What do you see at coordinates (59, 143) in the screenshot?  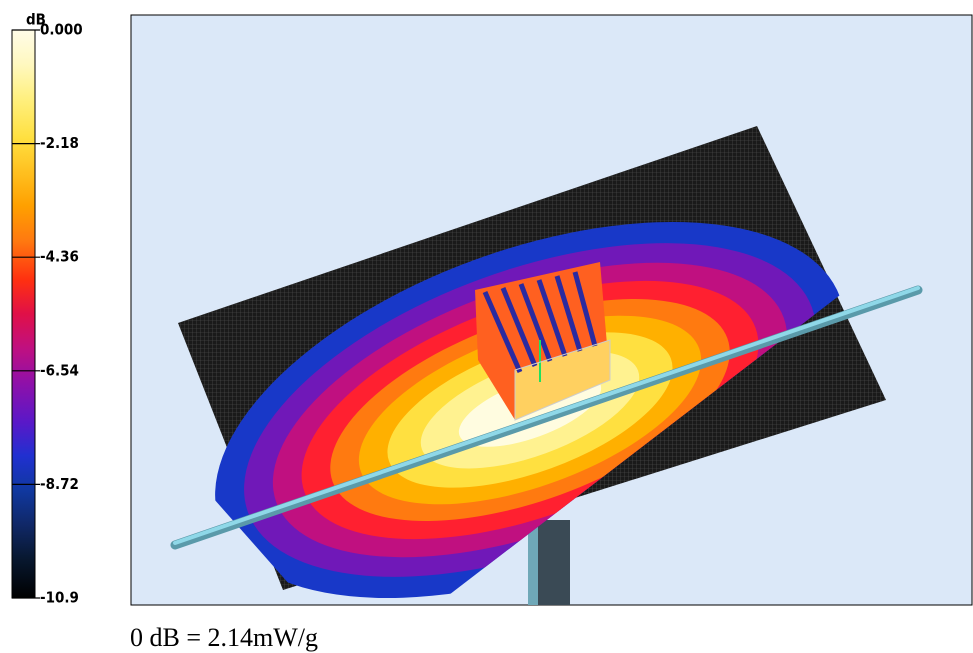 I see `tick-label: -2.18` at bounding box center [59, 143].